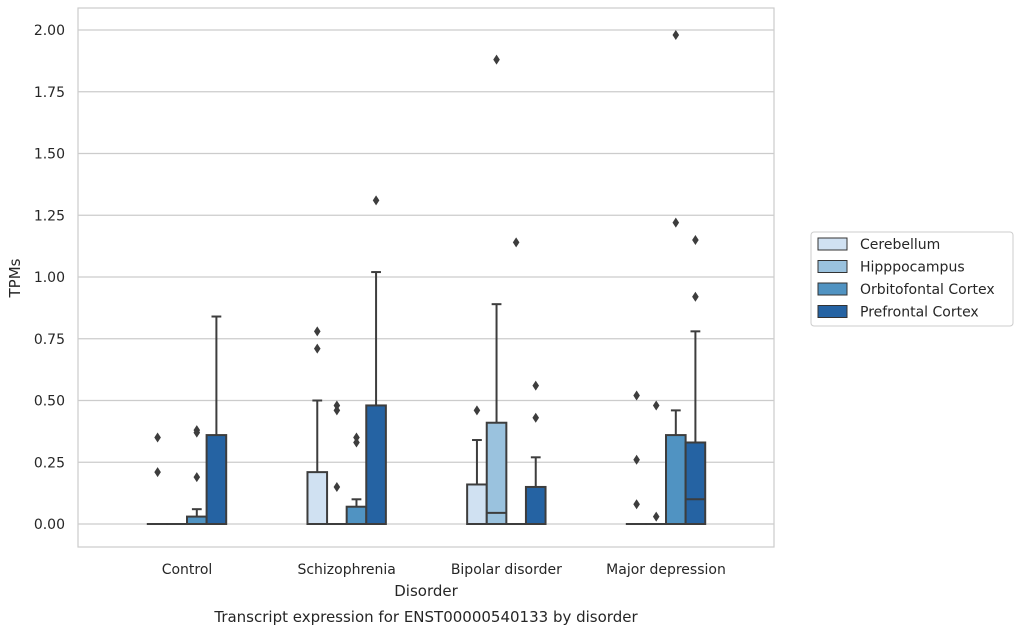 Image resolution: width=1023 pixels, height=634 pixels. What do you see at coordinates (506, 570) in the screenshot?
I see `x-tick-label: Bipolar disorder` at bounding box center [506, 570].